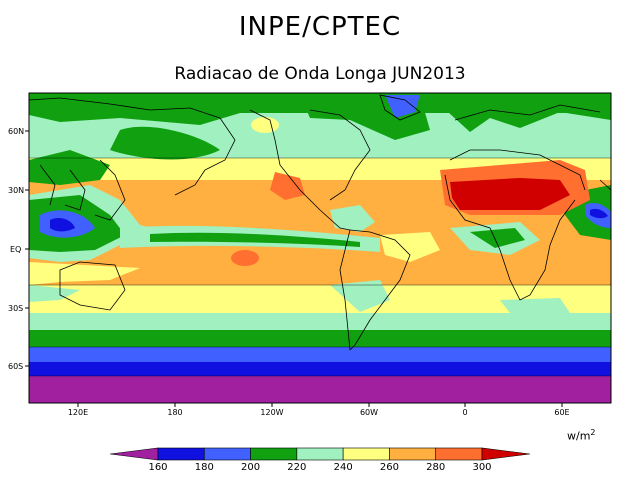 The height and width of the screenshot is (494, 640). I want to click on coast-africa, so click(510, 237).